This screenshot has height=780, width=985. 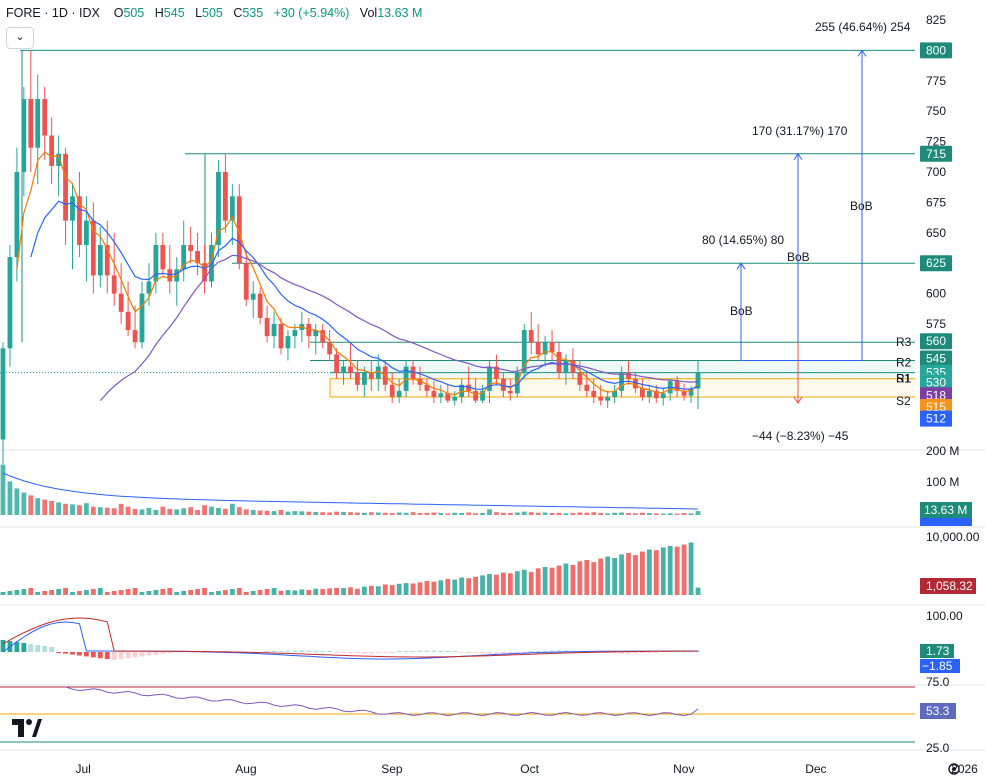 I want to click on close-label: C, so click(x=238, y=13).